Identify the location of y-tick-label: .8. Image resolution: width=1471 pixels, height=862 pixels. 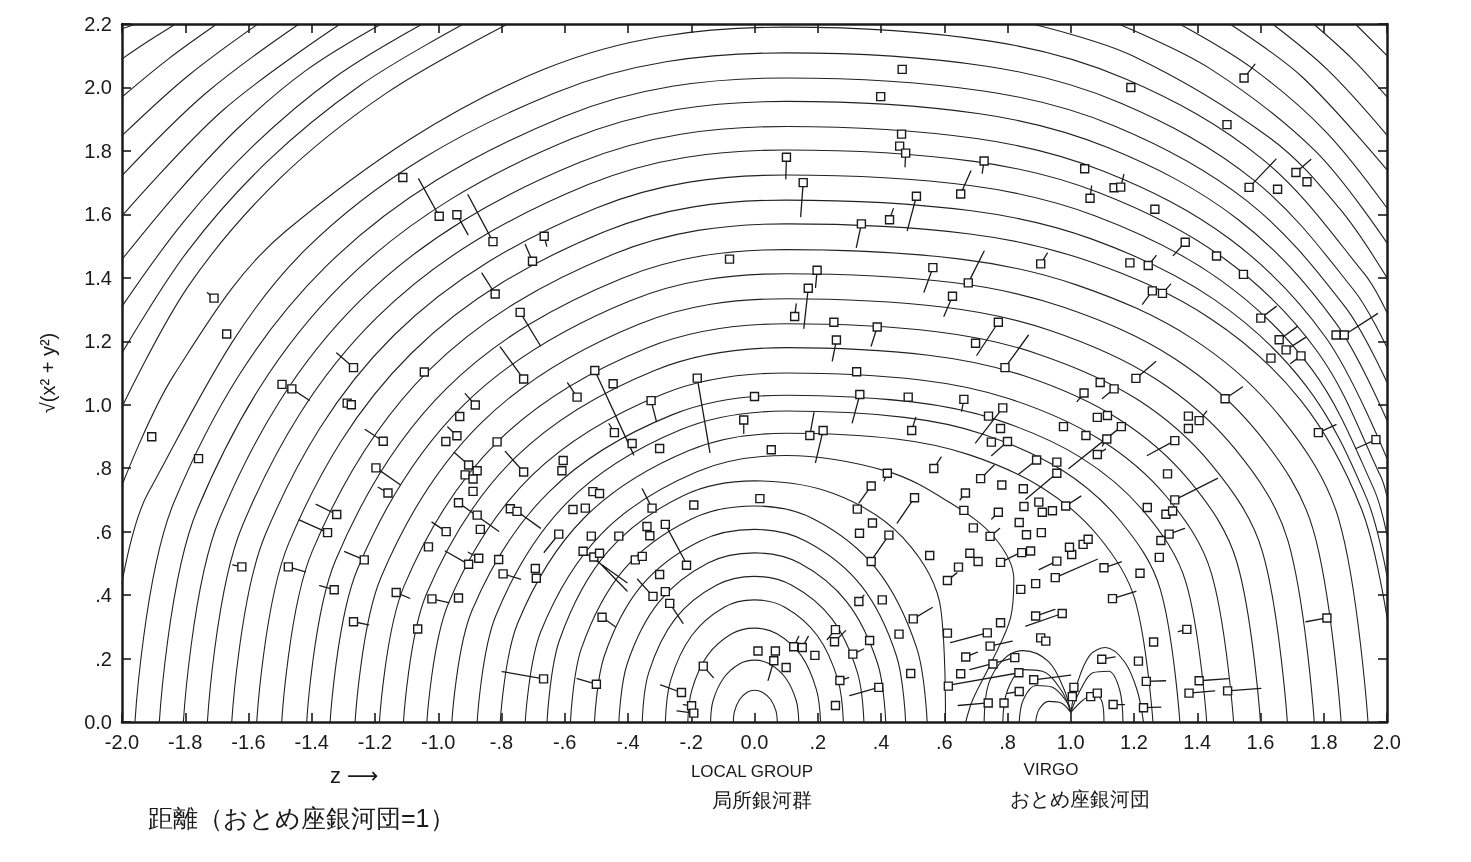
(103, 468).